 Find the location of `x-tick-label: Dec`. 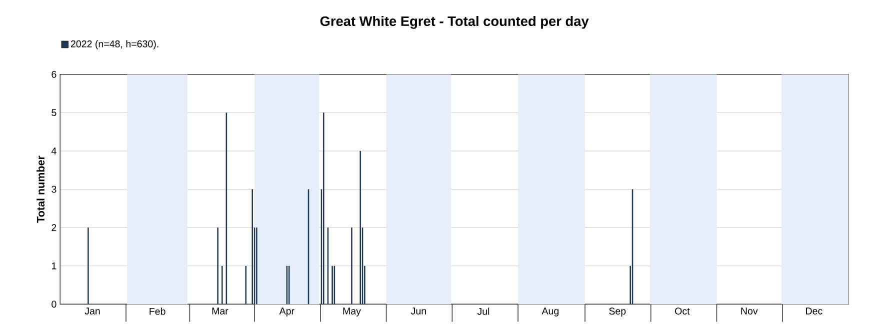

x-tick-label: Dec is located at coordinates (814, 311).